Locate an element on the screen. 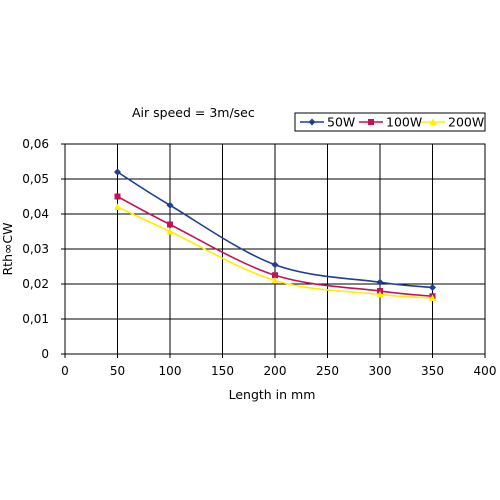 This screenshot has width=500, height=500. x-tick-label: 250 is located at coordinates (327, 371).